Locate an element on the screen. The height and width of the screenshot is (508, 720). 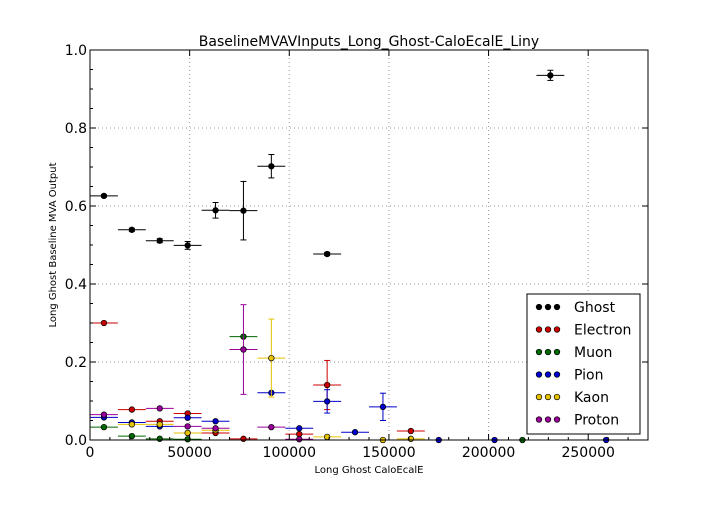
legend: Ghost Electron Muon Pion Kaon Proton is located at coordinates (583, 364).